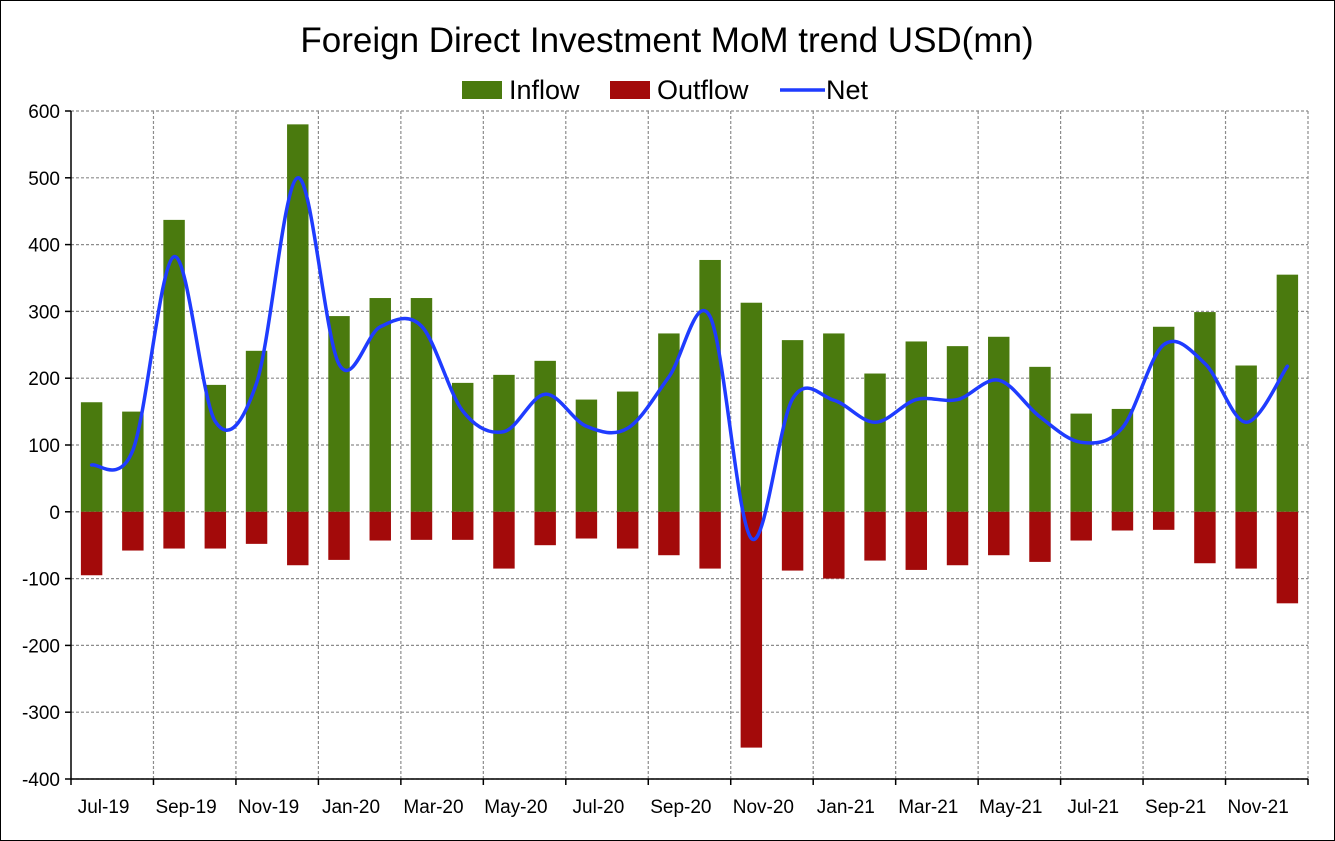 This screenshot has width=1335, height=841. What do you see at coordinates (928, 807) in the screenshot?
I see `x-tick-label: Mar-21` at bounding box center [928, 807].